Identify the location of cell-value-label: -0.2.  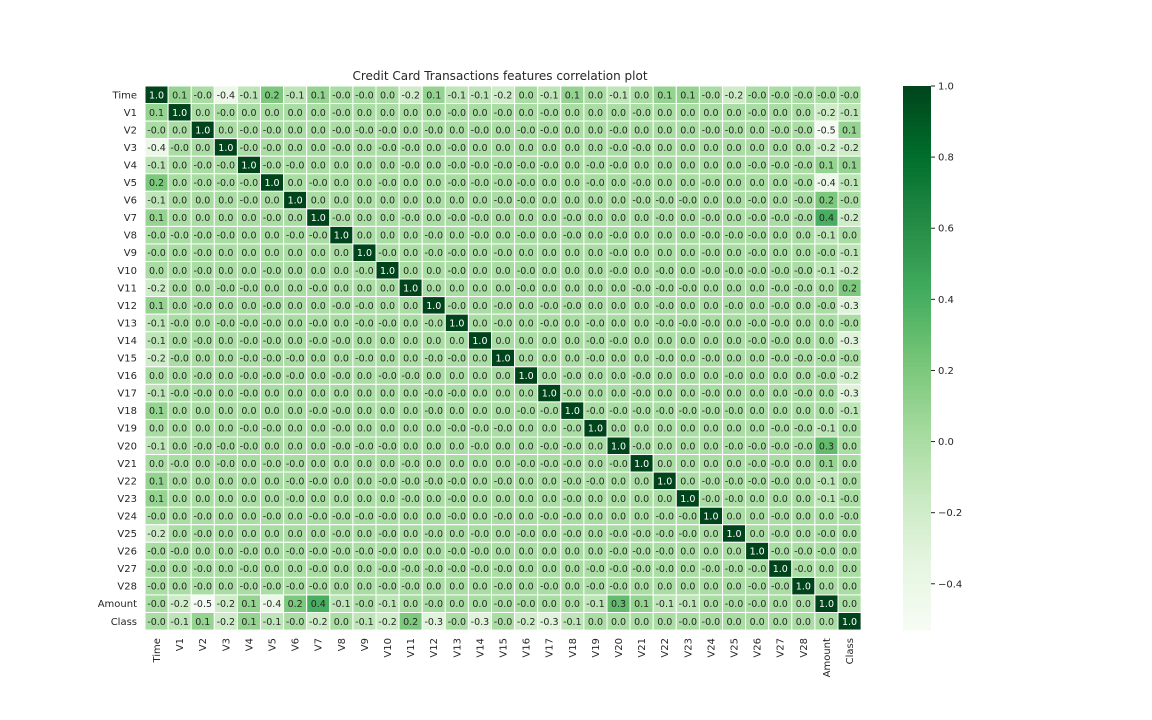
(226, 622).